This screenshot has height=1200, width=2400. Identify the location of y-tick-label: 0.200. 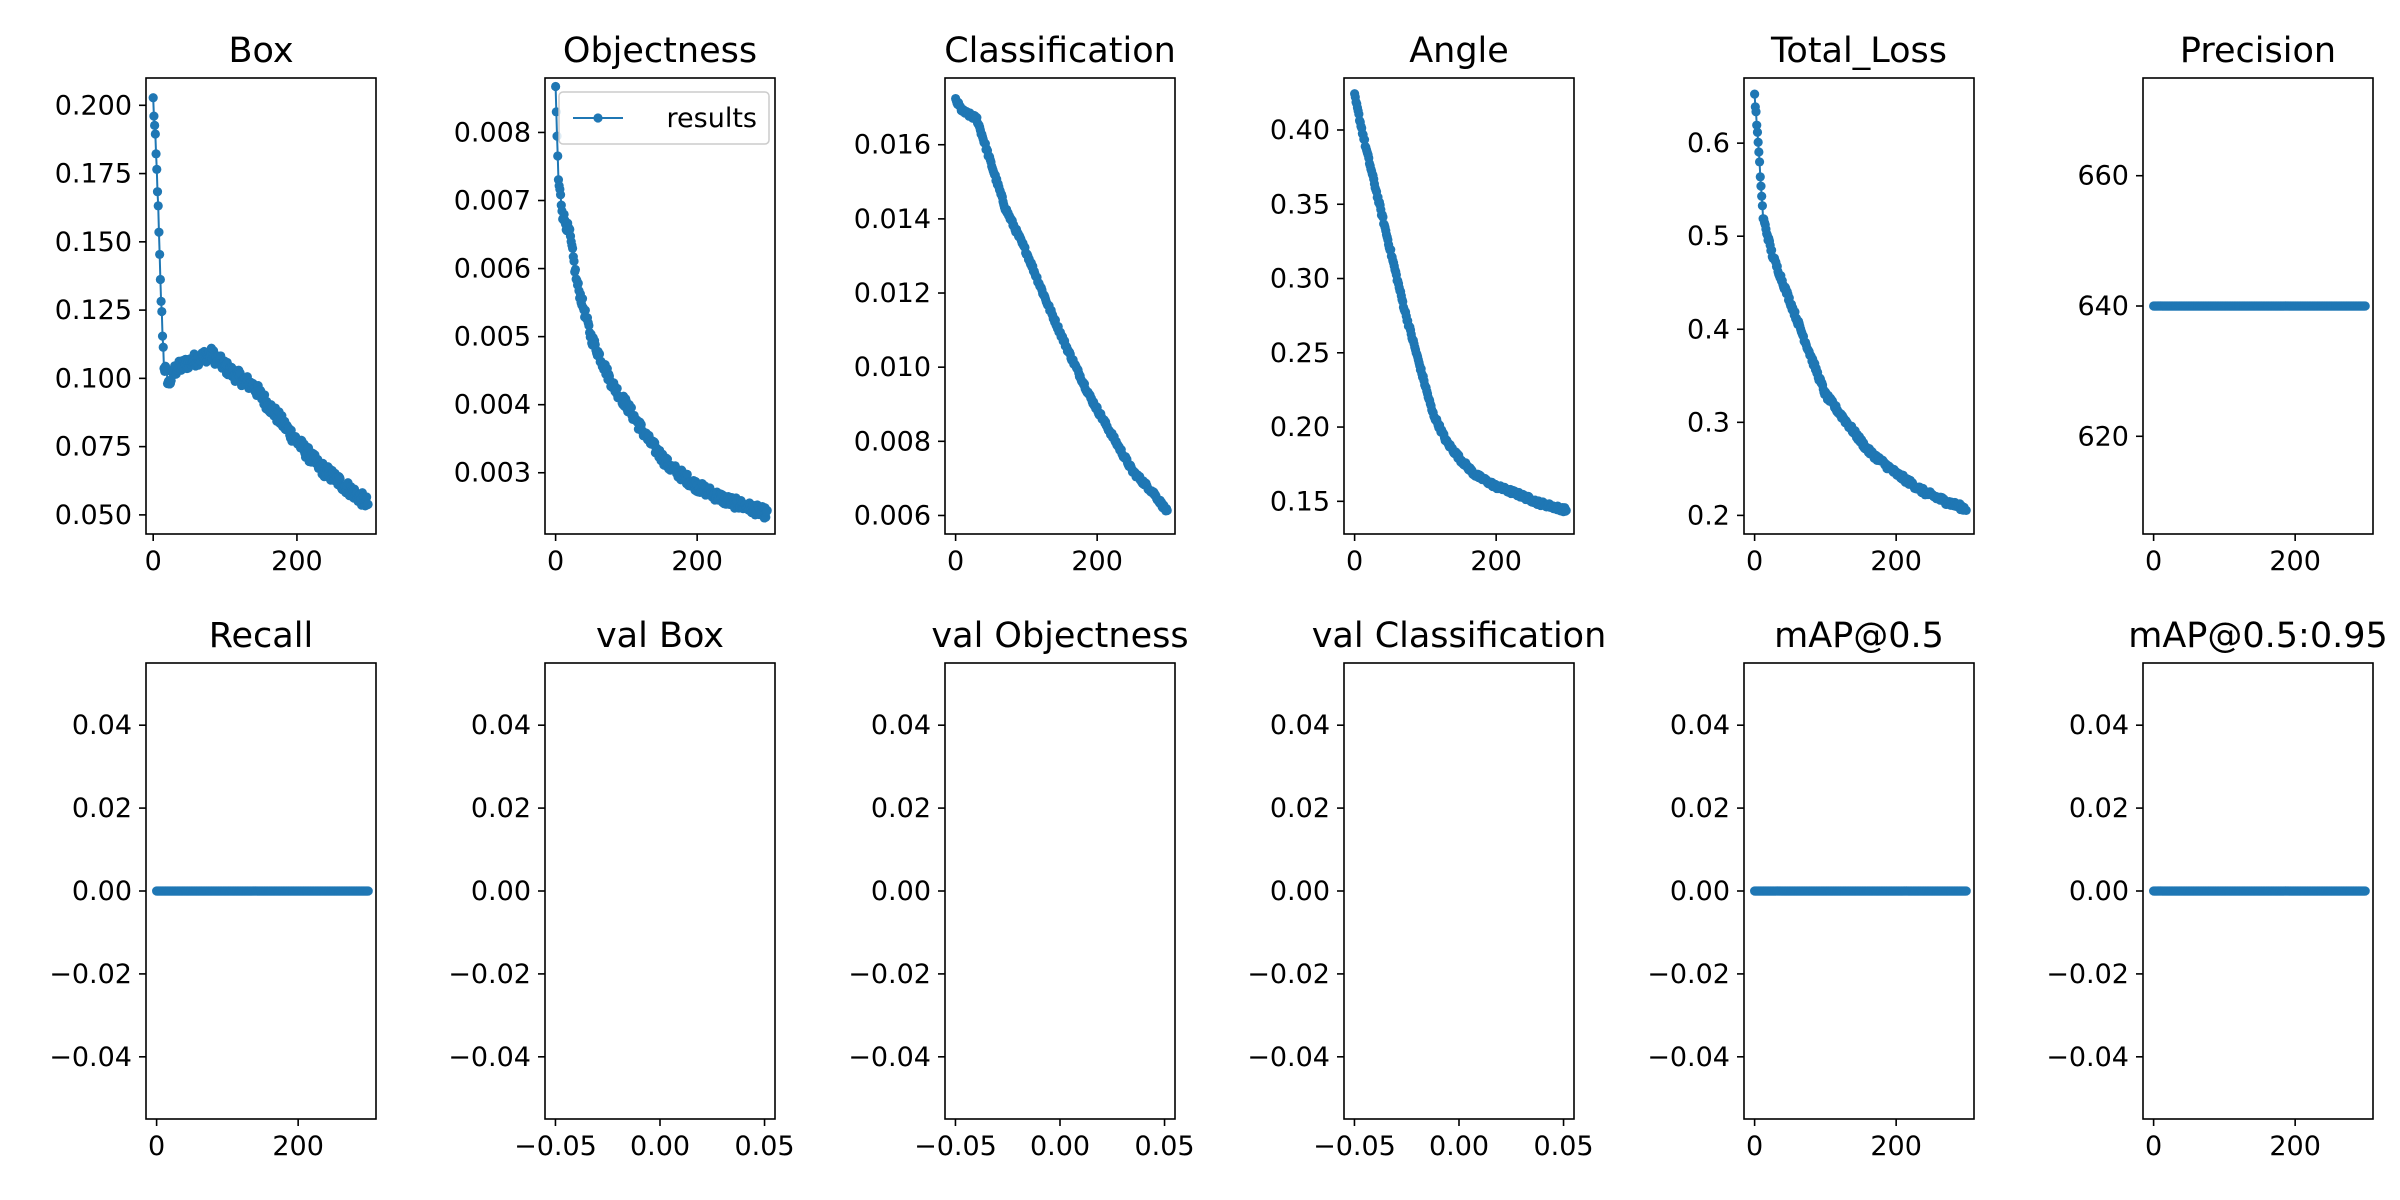
(93, 105).